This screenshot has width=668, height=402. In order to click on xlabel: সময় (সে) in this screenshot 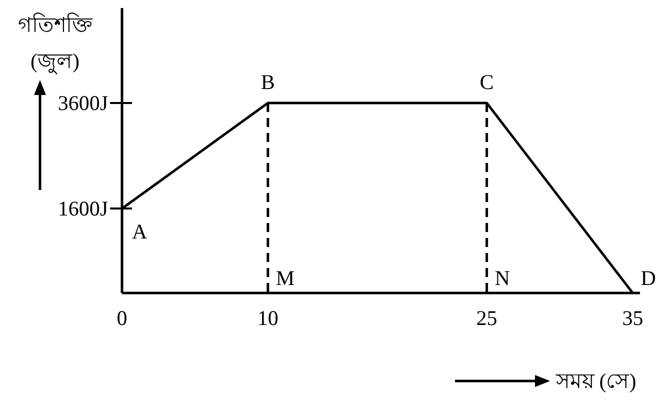, I will do `click(596, 381)`.